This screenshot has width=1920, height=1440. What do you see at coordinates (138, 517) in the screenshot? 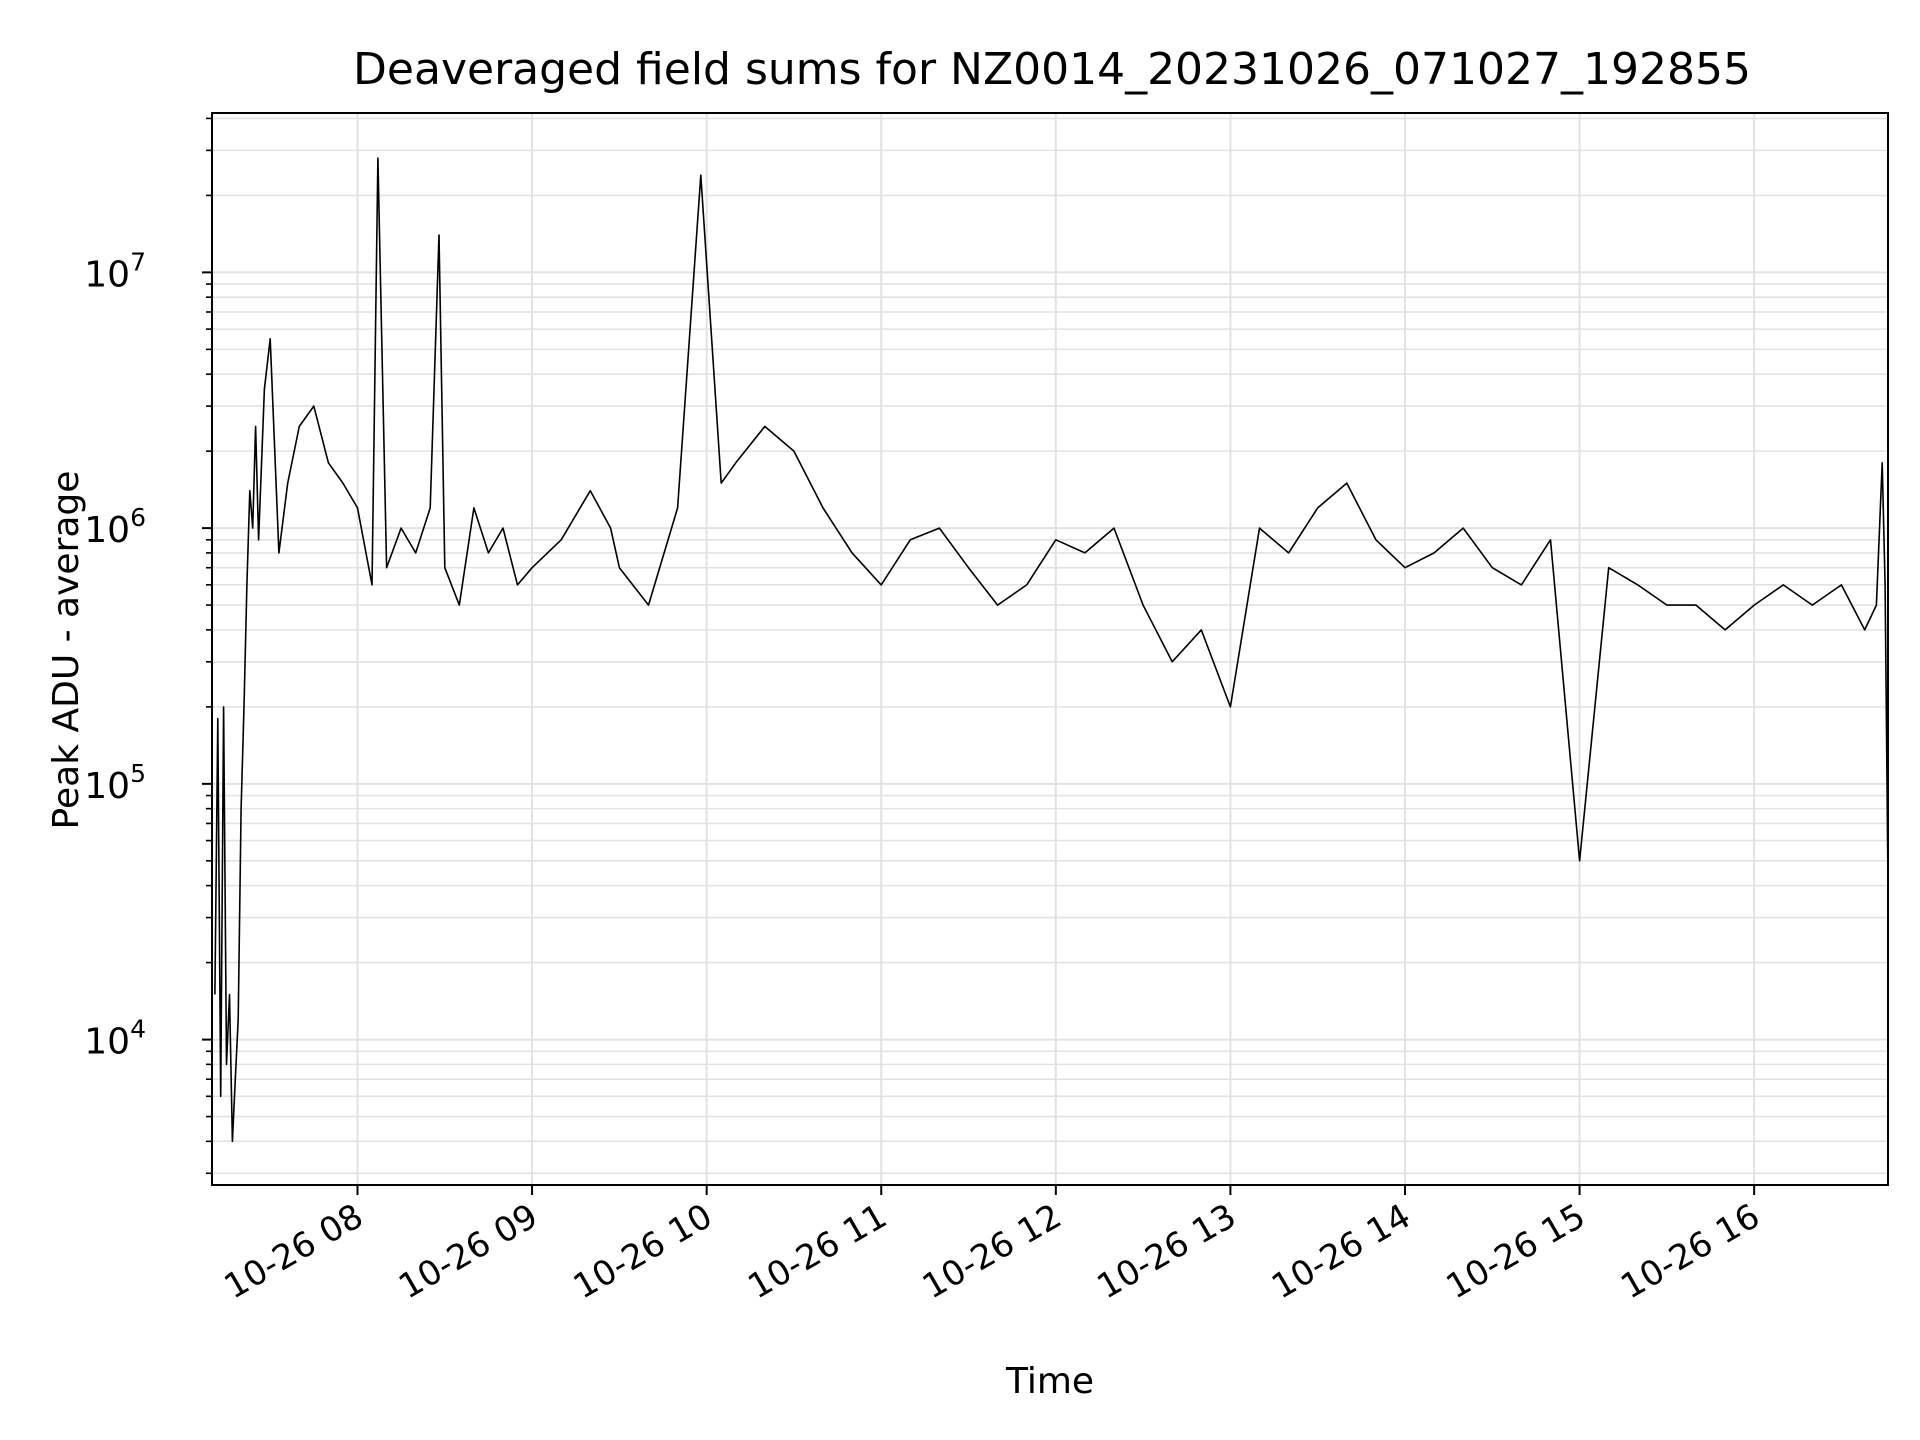
I see `y-tick-exponent: 6` at bounding box center [138, 517].